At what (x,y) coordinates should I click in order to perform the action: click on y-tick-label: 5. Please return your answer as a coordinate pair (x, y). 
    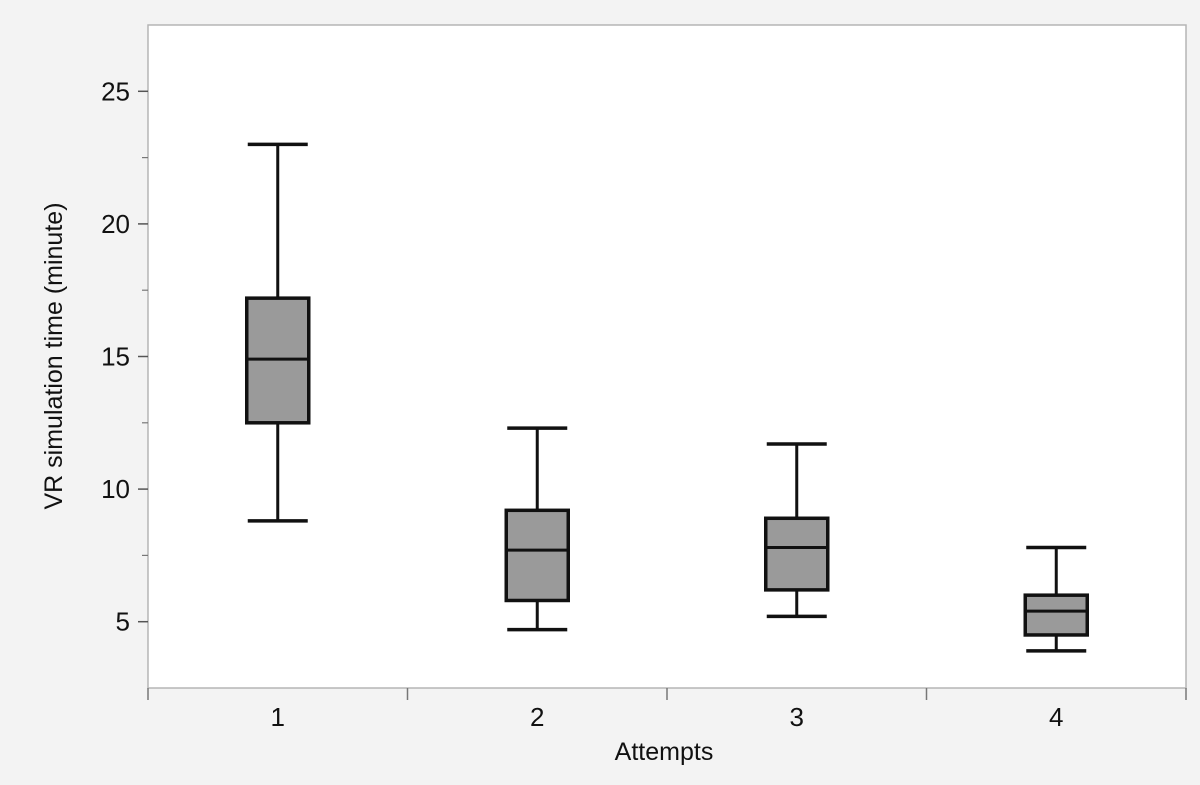
    Looking at the image, I should click on (123, 622).